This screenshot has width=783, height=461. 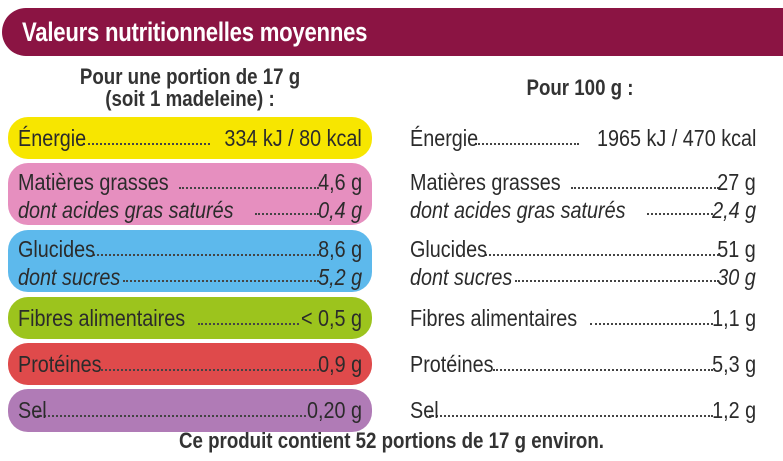 I want to click on value: 8,6 g, so click(x=340, y=249).